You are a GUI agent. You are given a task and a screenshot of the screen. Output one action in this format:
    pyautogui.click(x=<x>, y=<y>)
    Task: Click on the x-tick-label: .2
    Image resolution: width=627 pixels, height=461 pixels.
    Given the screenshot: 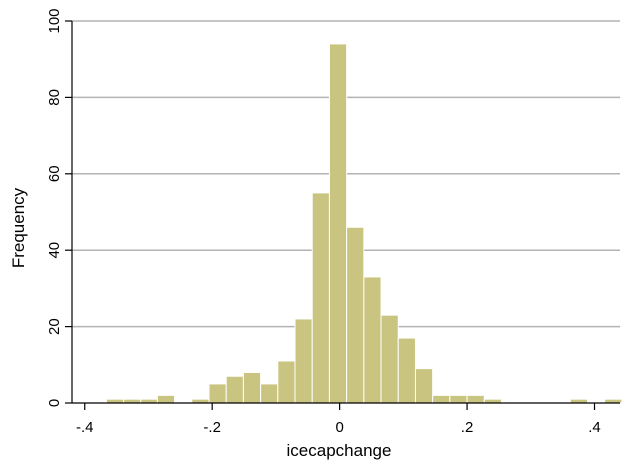 What is the action you would take?
    pyautogui.click(x=467, y=427)
    